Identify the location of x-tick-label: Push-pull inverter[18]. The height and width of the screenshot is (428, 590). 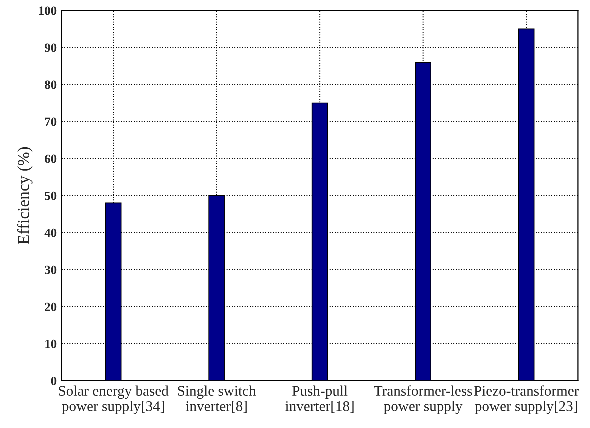
(320, 400).